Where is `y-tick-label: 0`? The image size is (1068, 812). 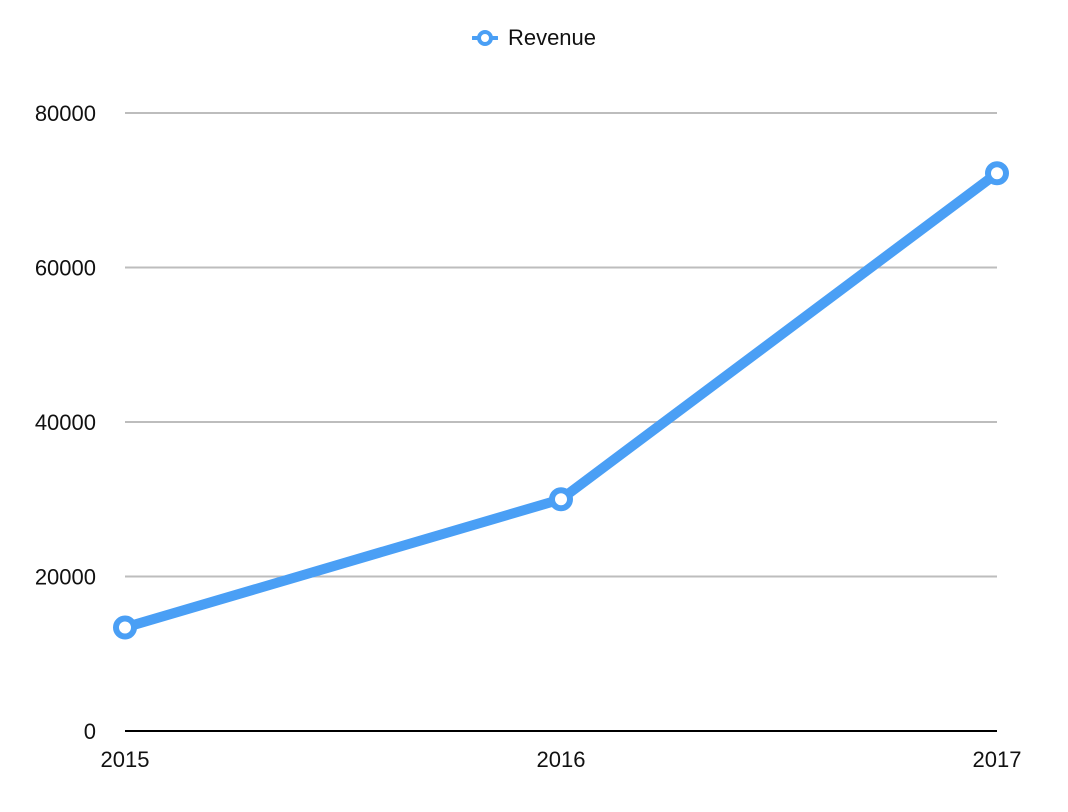
y-tick-label: 0 is located at coordinates (90, 731).